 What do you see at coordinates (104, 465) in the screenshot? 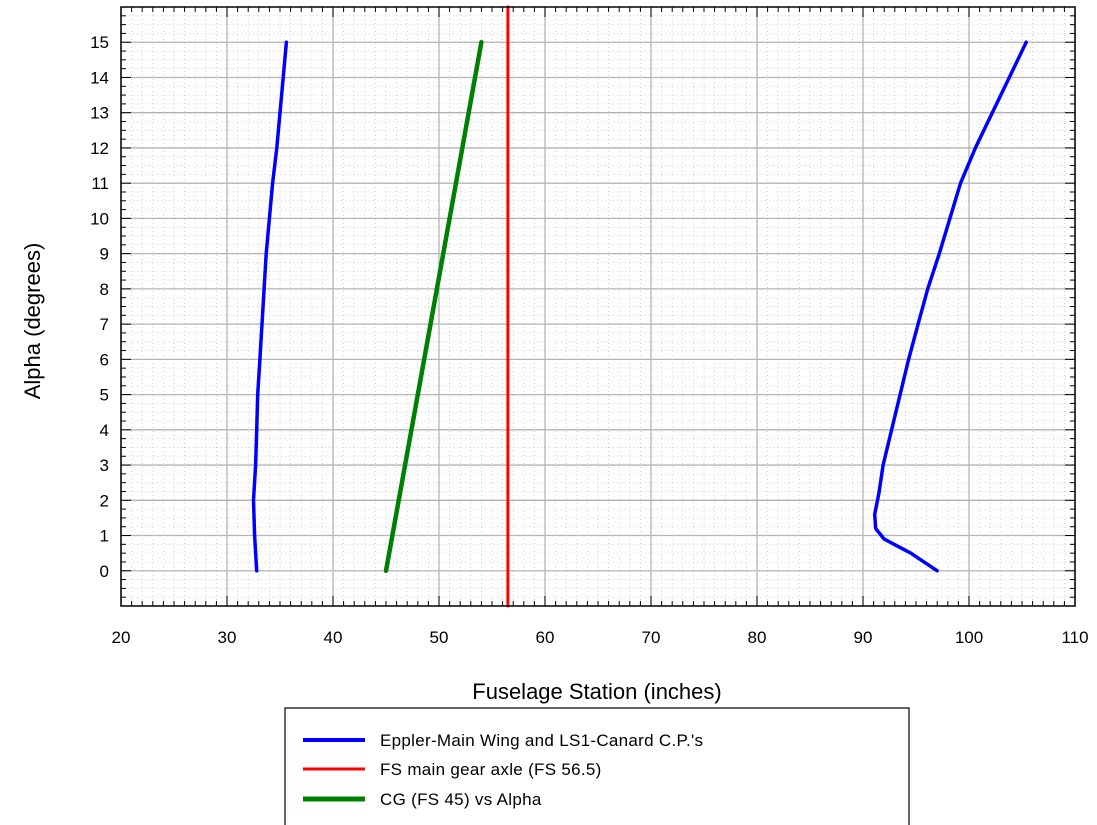
I see `y-tick-label: 3` at bounding box center [104, 465].